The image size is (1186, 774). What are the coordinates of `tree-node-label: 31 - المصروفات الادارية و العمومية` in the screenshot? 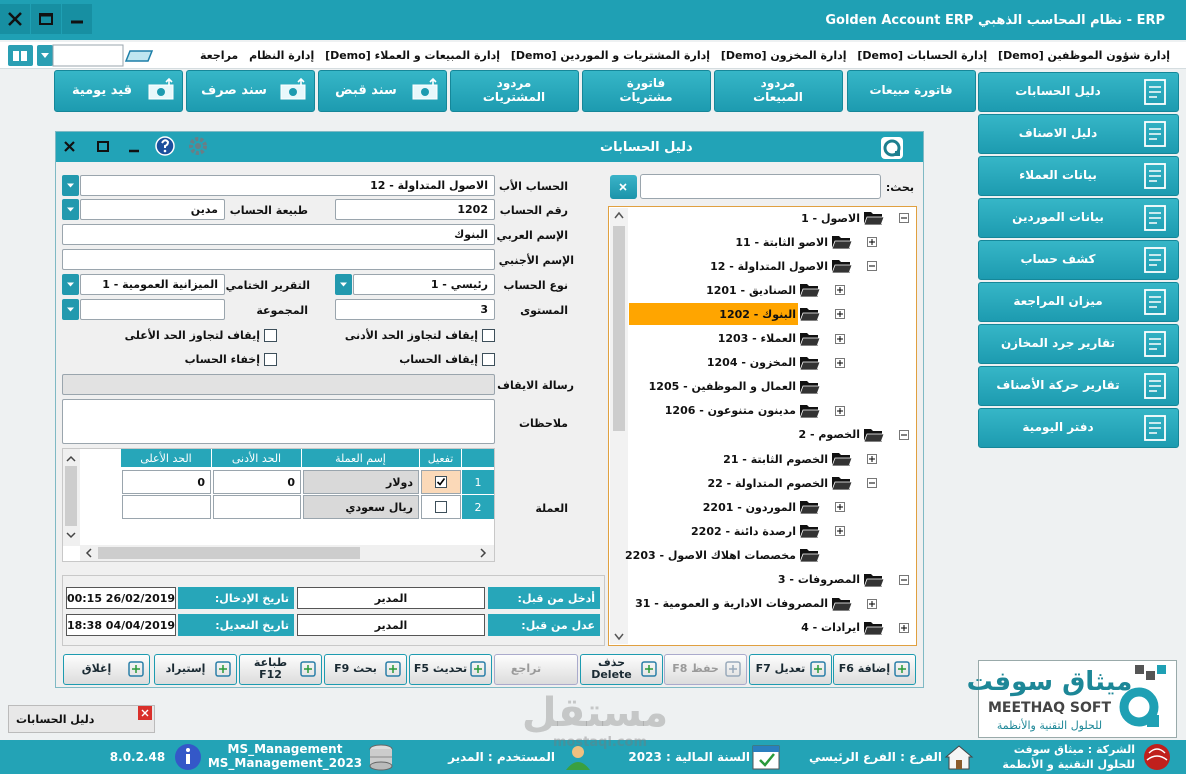 It's located at (731, 604).